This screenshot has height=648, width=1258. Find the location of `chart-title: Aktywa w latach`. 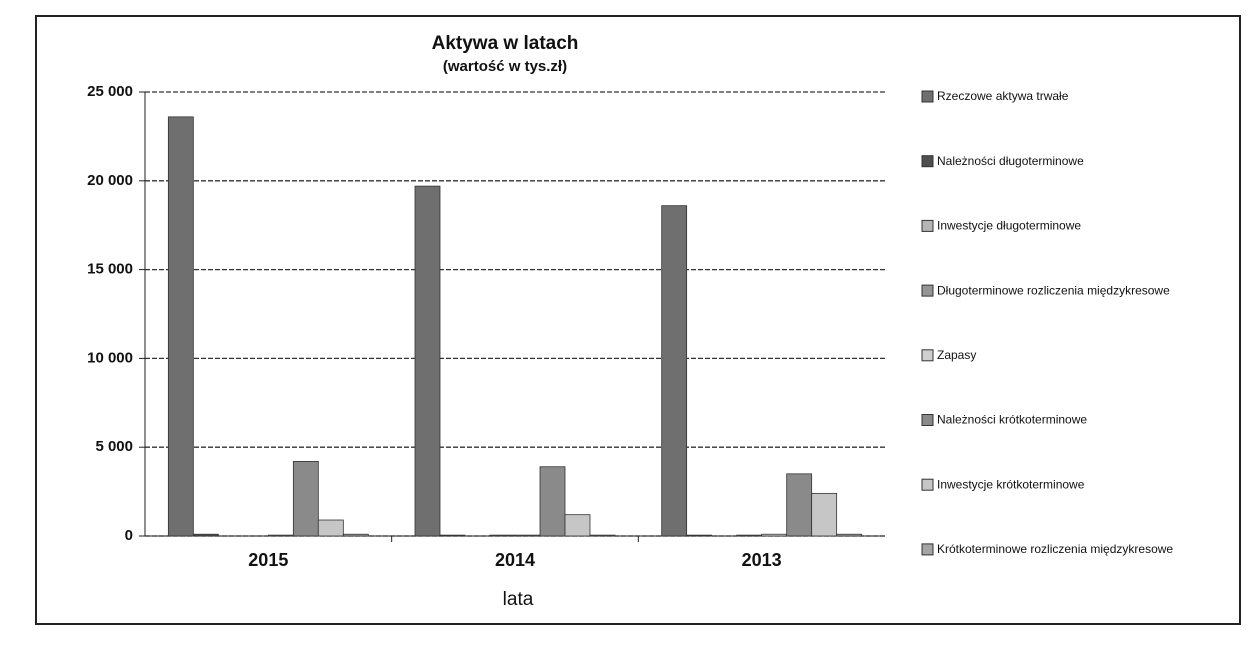

chart-title: Aktywa w latach is located at coordinates (505, 43).